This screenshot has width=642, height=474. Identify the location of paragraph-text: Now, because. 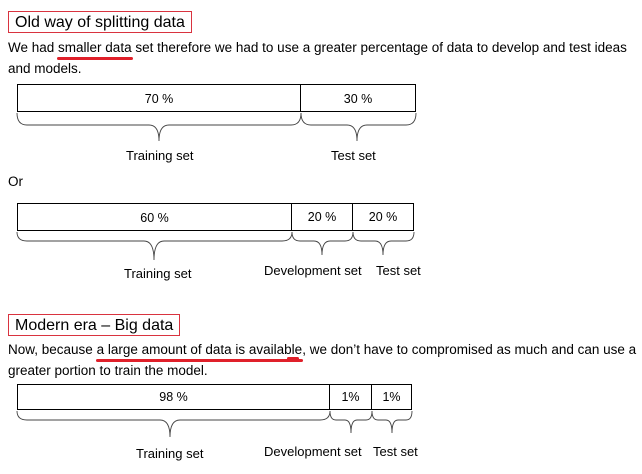
(52, 349).